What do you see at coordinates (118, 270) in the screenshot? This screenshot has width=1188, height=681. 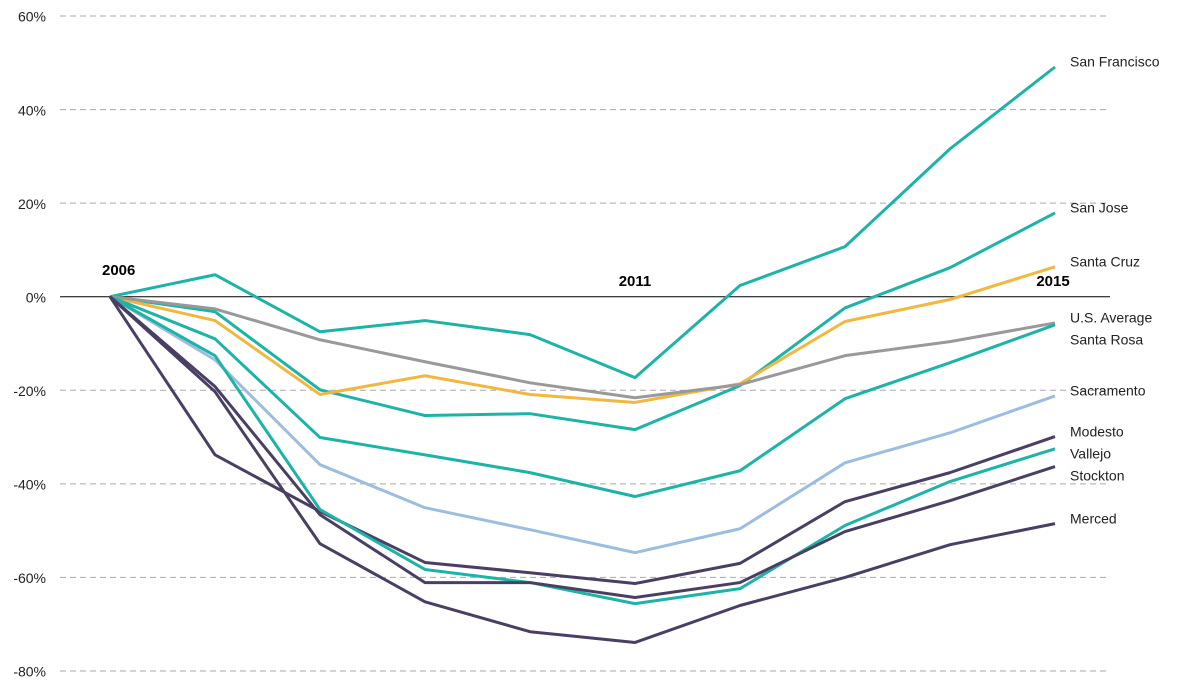 I see `x-tick-label: 2006` at bounding box center [118, 270].